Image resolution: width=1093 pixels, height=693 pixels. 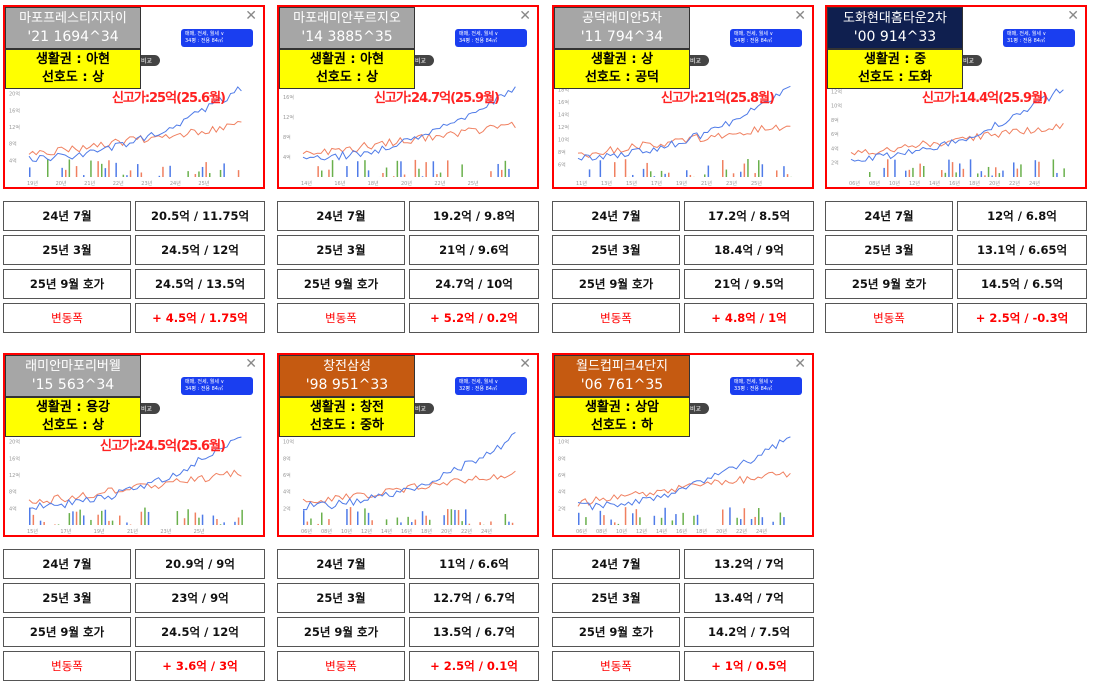 I want to click on price-cell: + 1억 / 0.5억, so click(x=749, y=666).